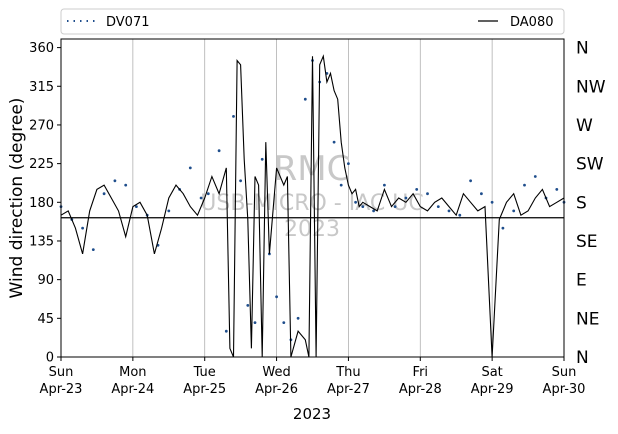 The image size is (618, 434). What do you see at coordinates (204, 389) in the screenshot?
I see `x-tick-date: Apr-25` at bounding box center [204, 389].